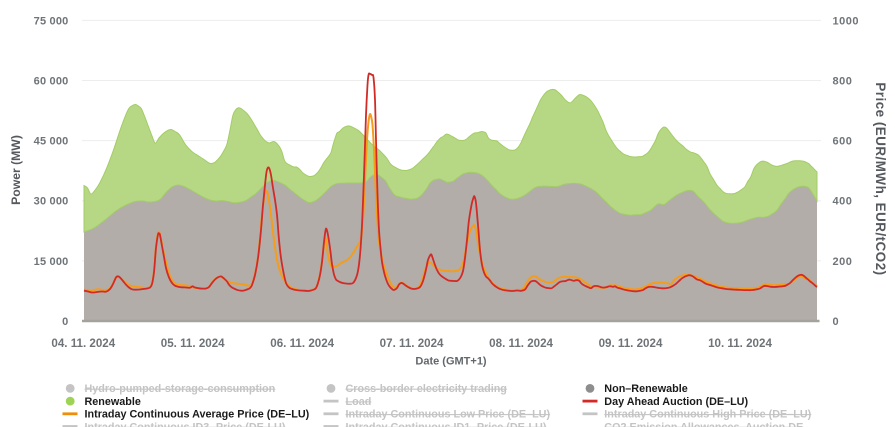 This screenshot has width=895, height=427. What do you see at coordinates (446, 424) in the screenshot?
I see `svg-text:Intraday Continuous ID1- Price: Intraday Continuous ID1- Price (DE-LU)` at bounding box center [446, 424].